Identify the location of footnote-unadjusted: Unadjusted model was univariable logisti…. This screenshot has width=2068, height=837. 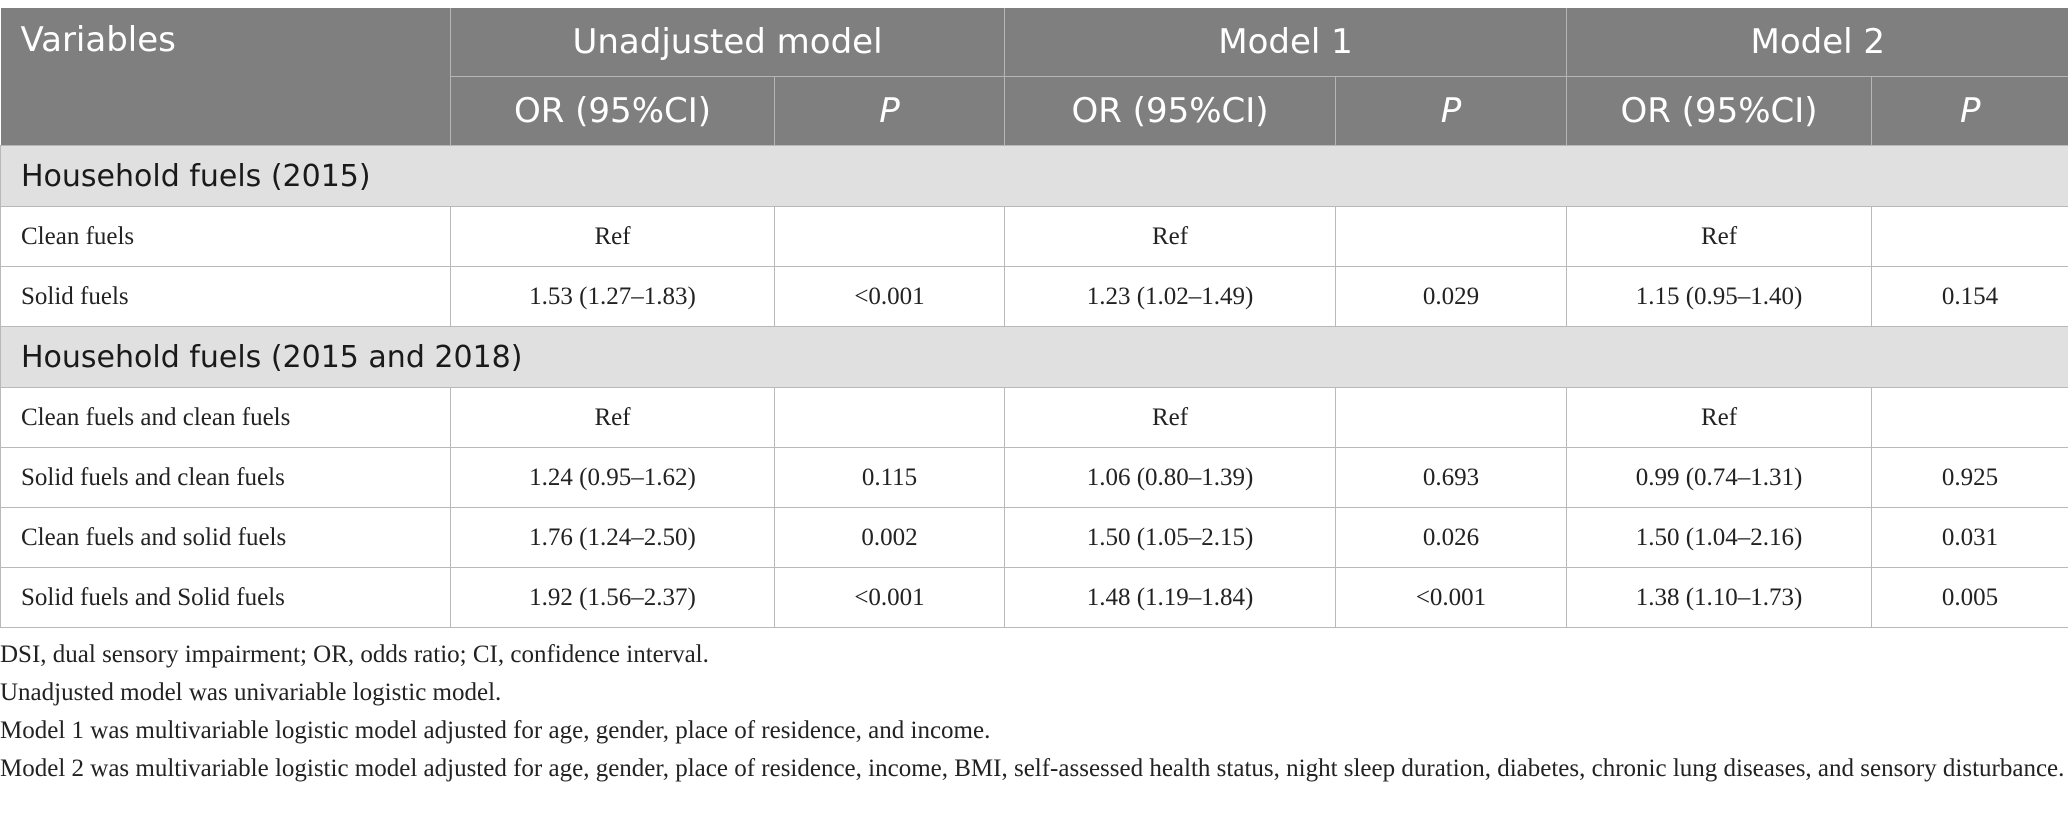
(251, 692).